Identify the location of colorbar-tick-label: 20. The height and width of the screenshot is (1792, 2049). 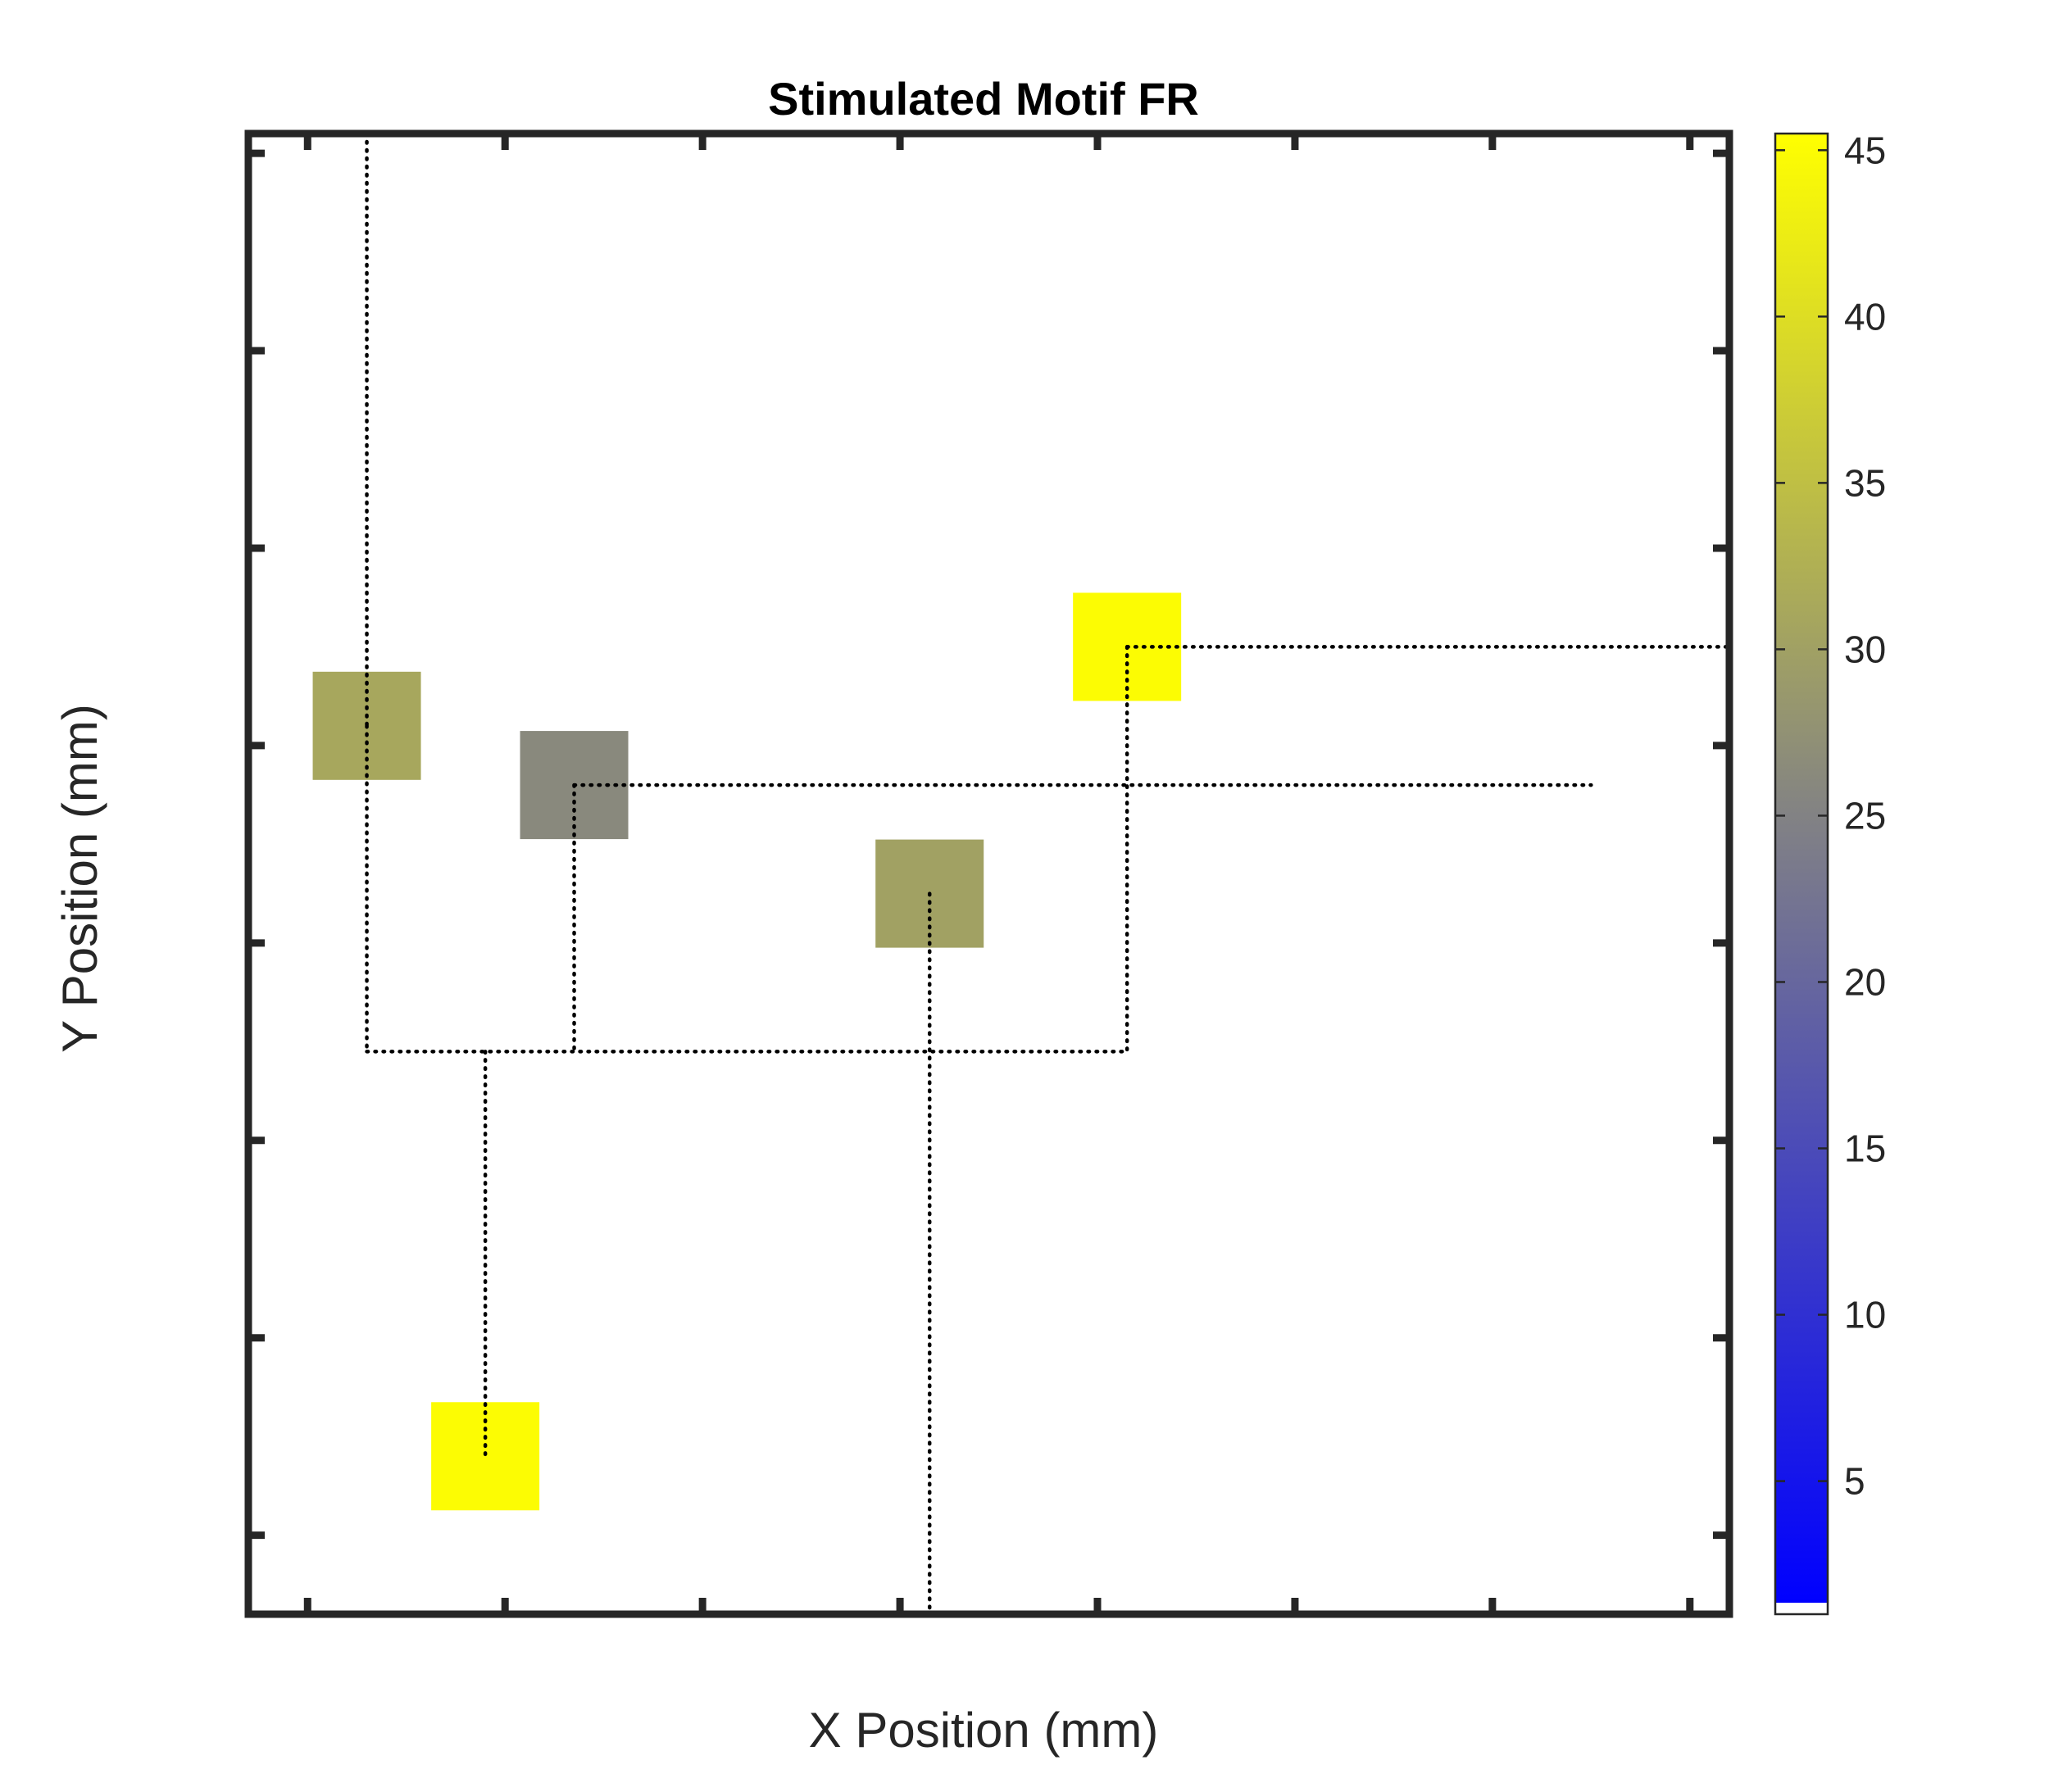
(1865, 982).